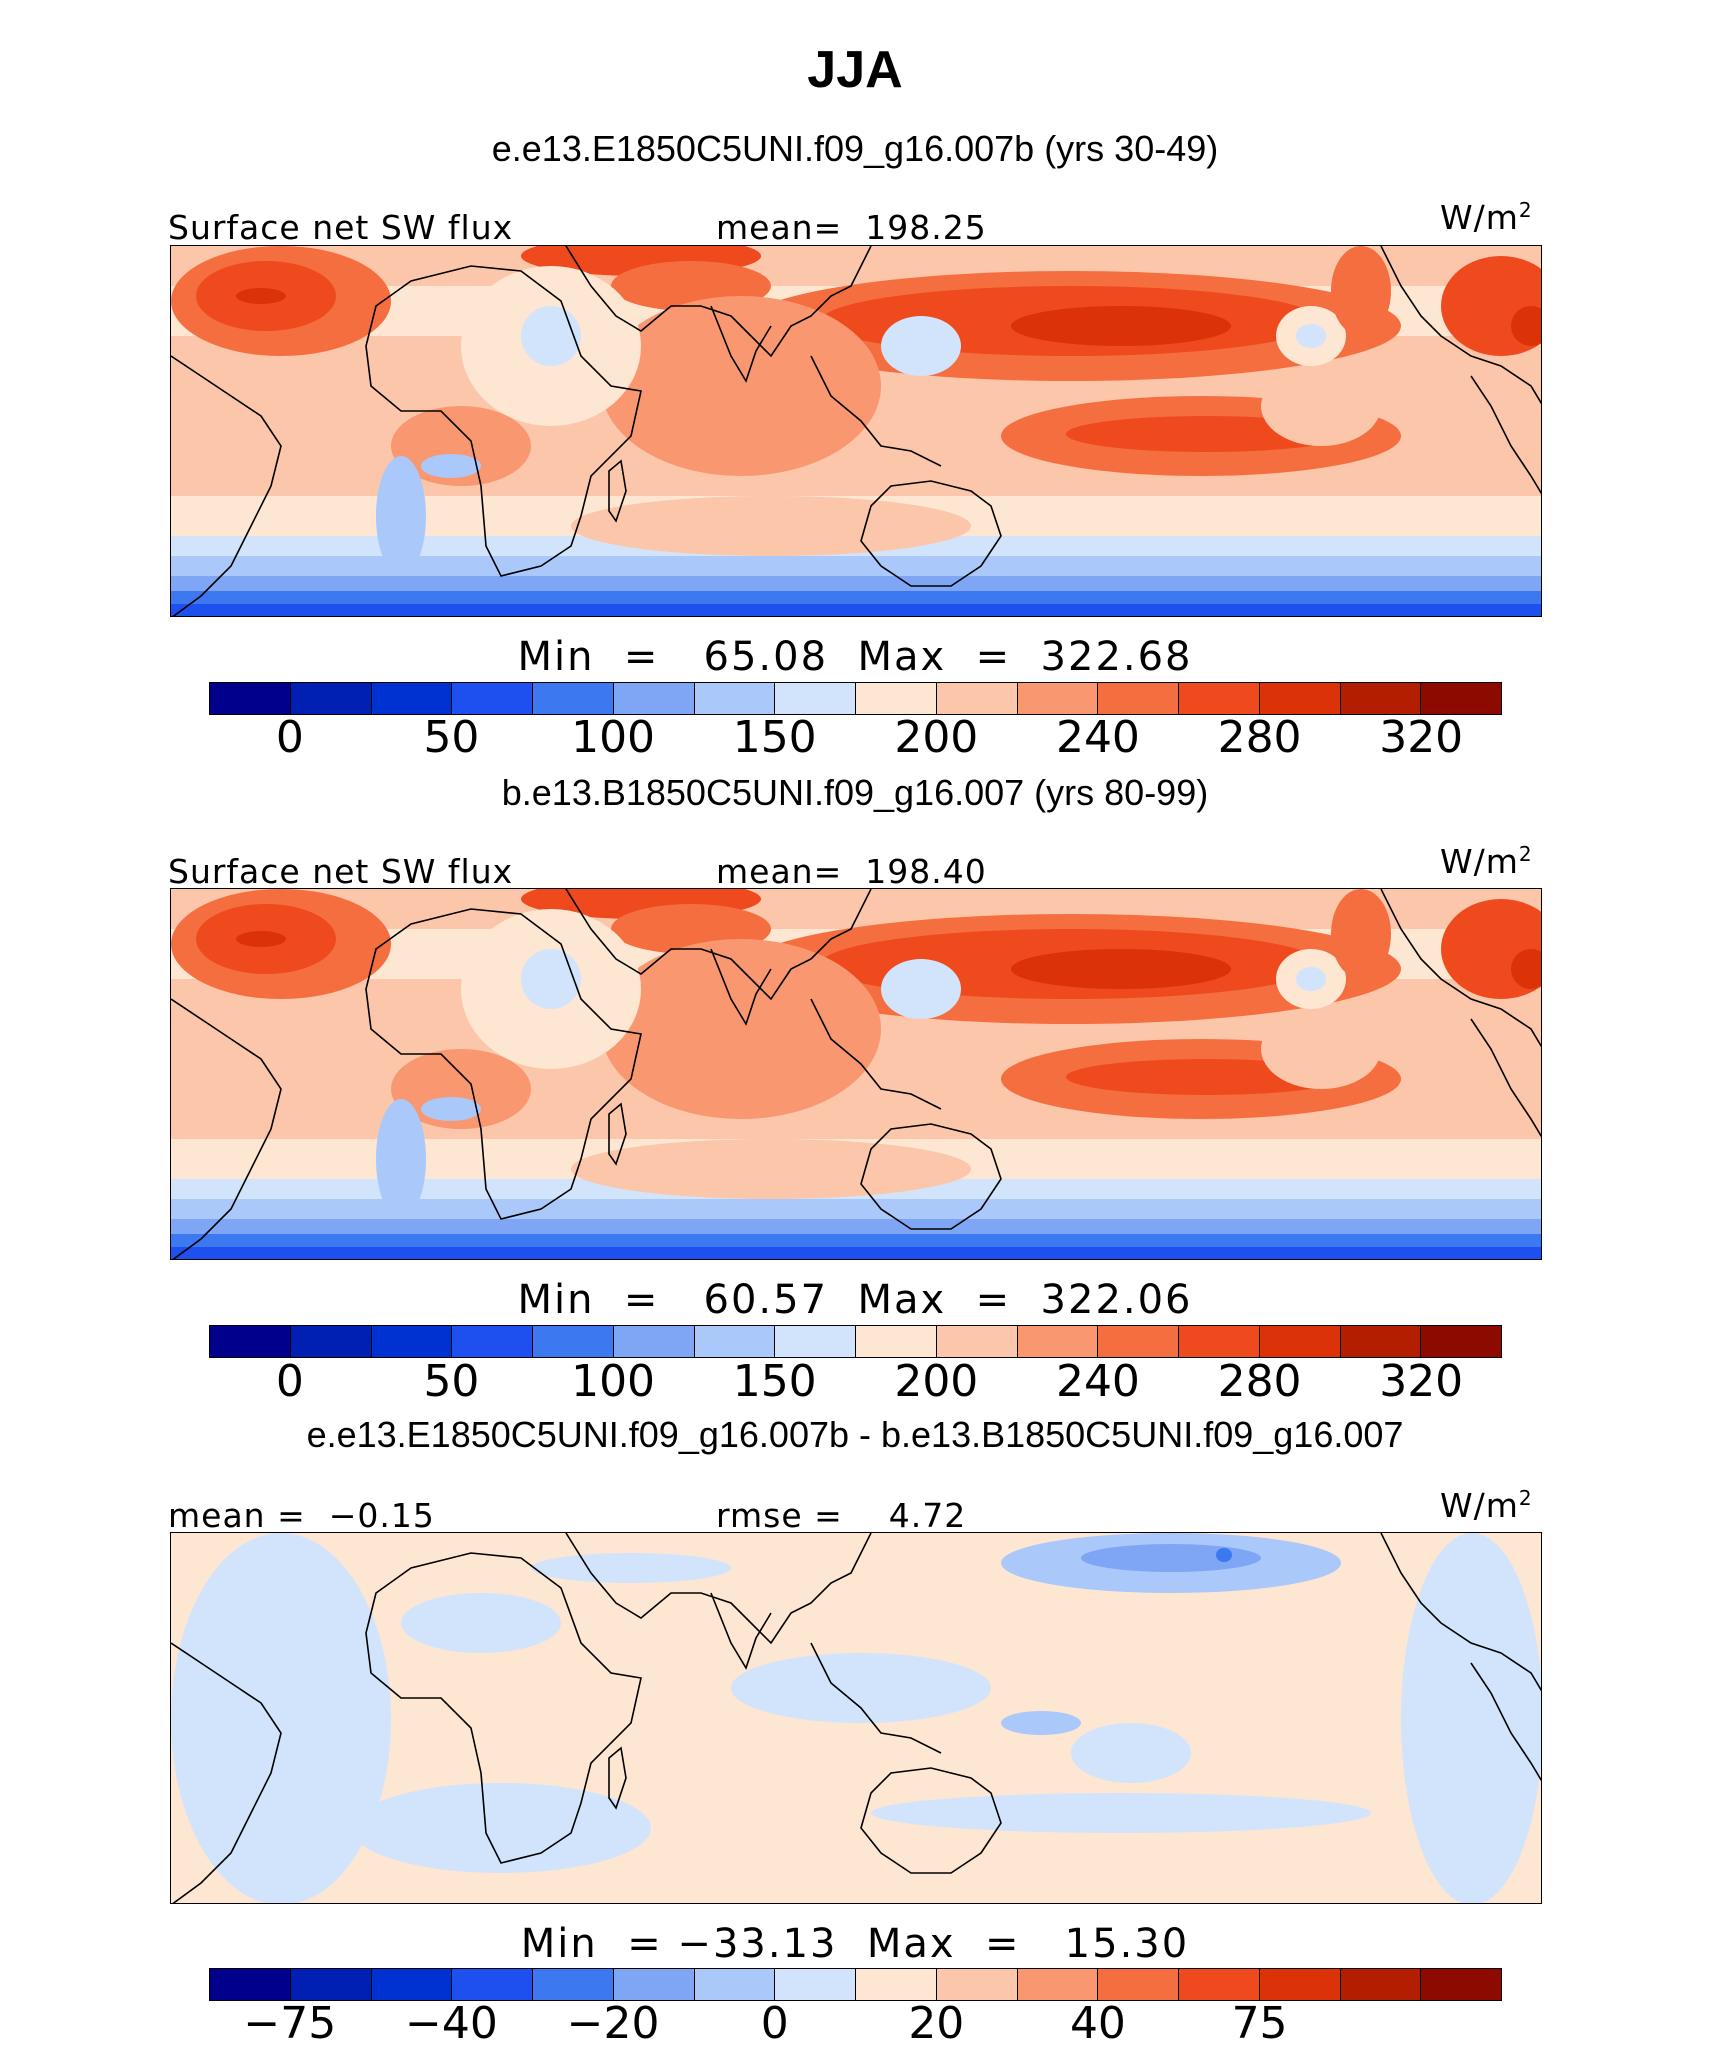 The image size is (1710, 2049). What do you see at coordinates (451, 2023) in the screenshot?
I see `colorbar-tick-label: −40` at bounding box center [451, 2023].